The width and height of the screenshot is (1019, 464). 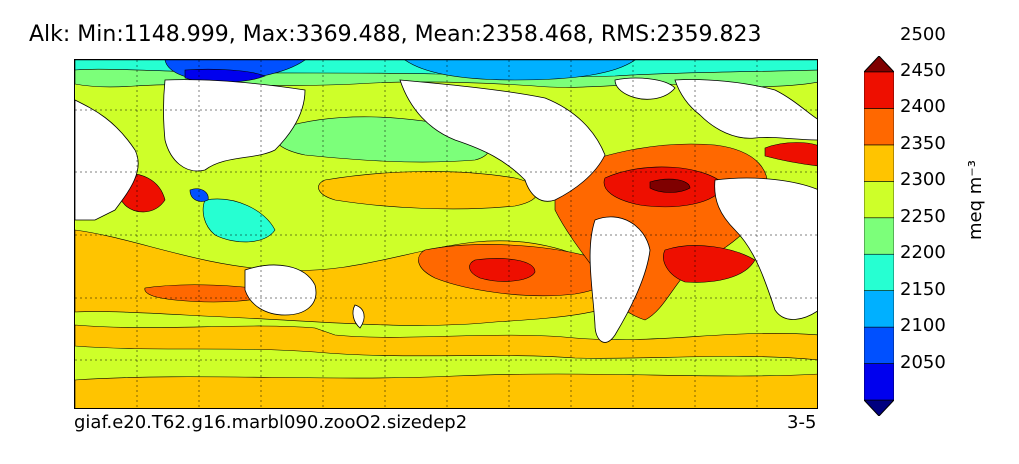 I want to click on southern-ocean-band, so click(x=446, y=342).